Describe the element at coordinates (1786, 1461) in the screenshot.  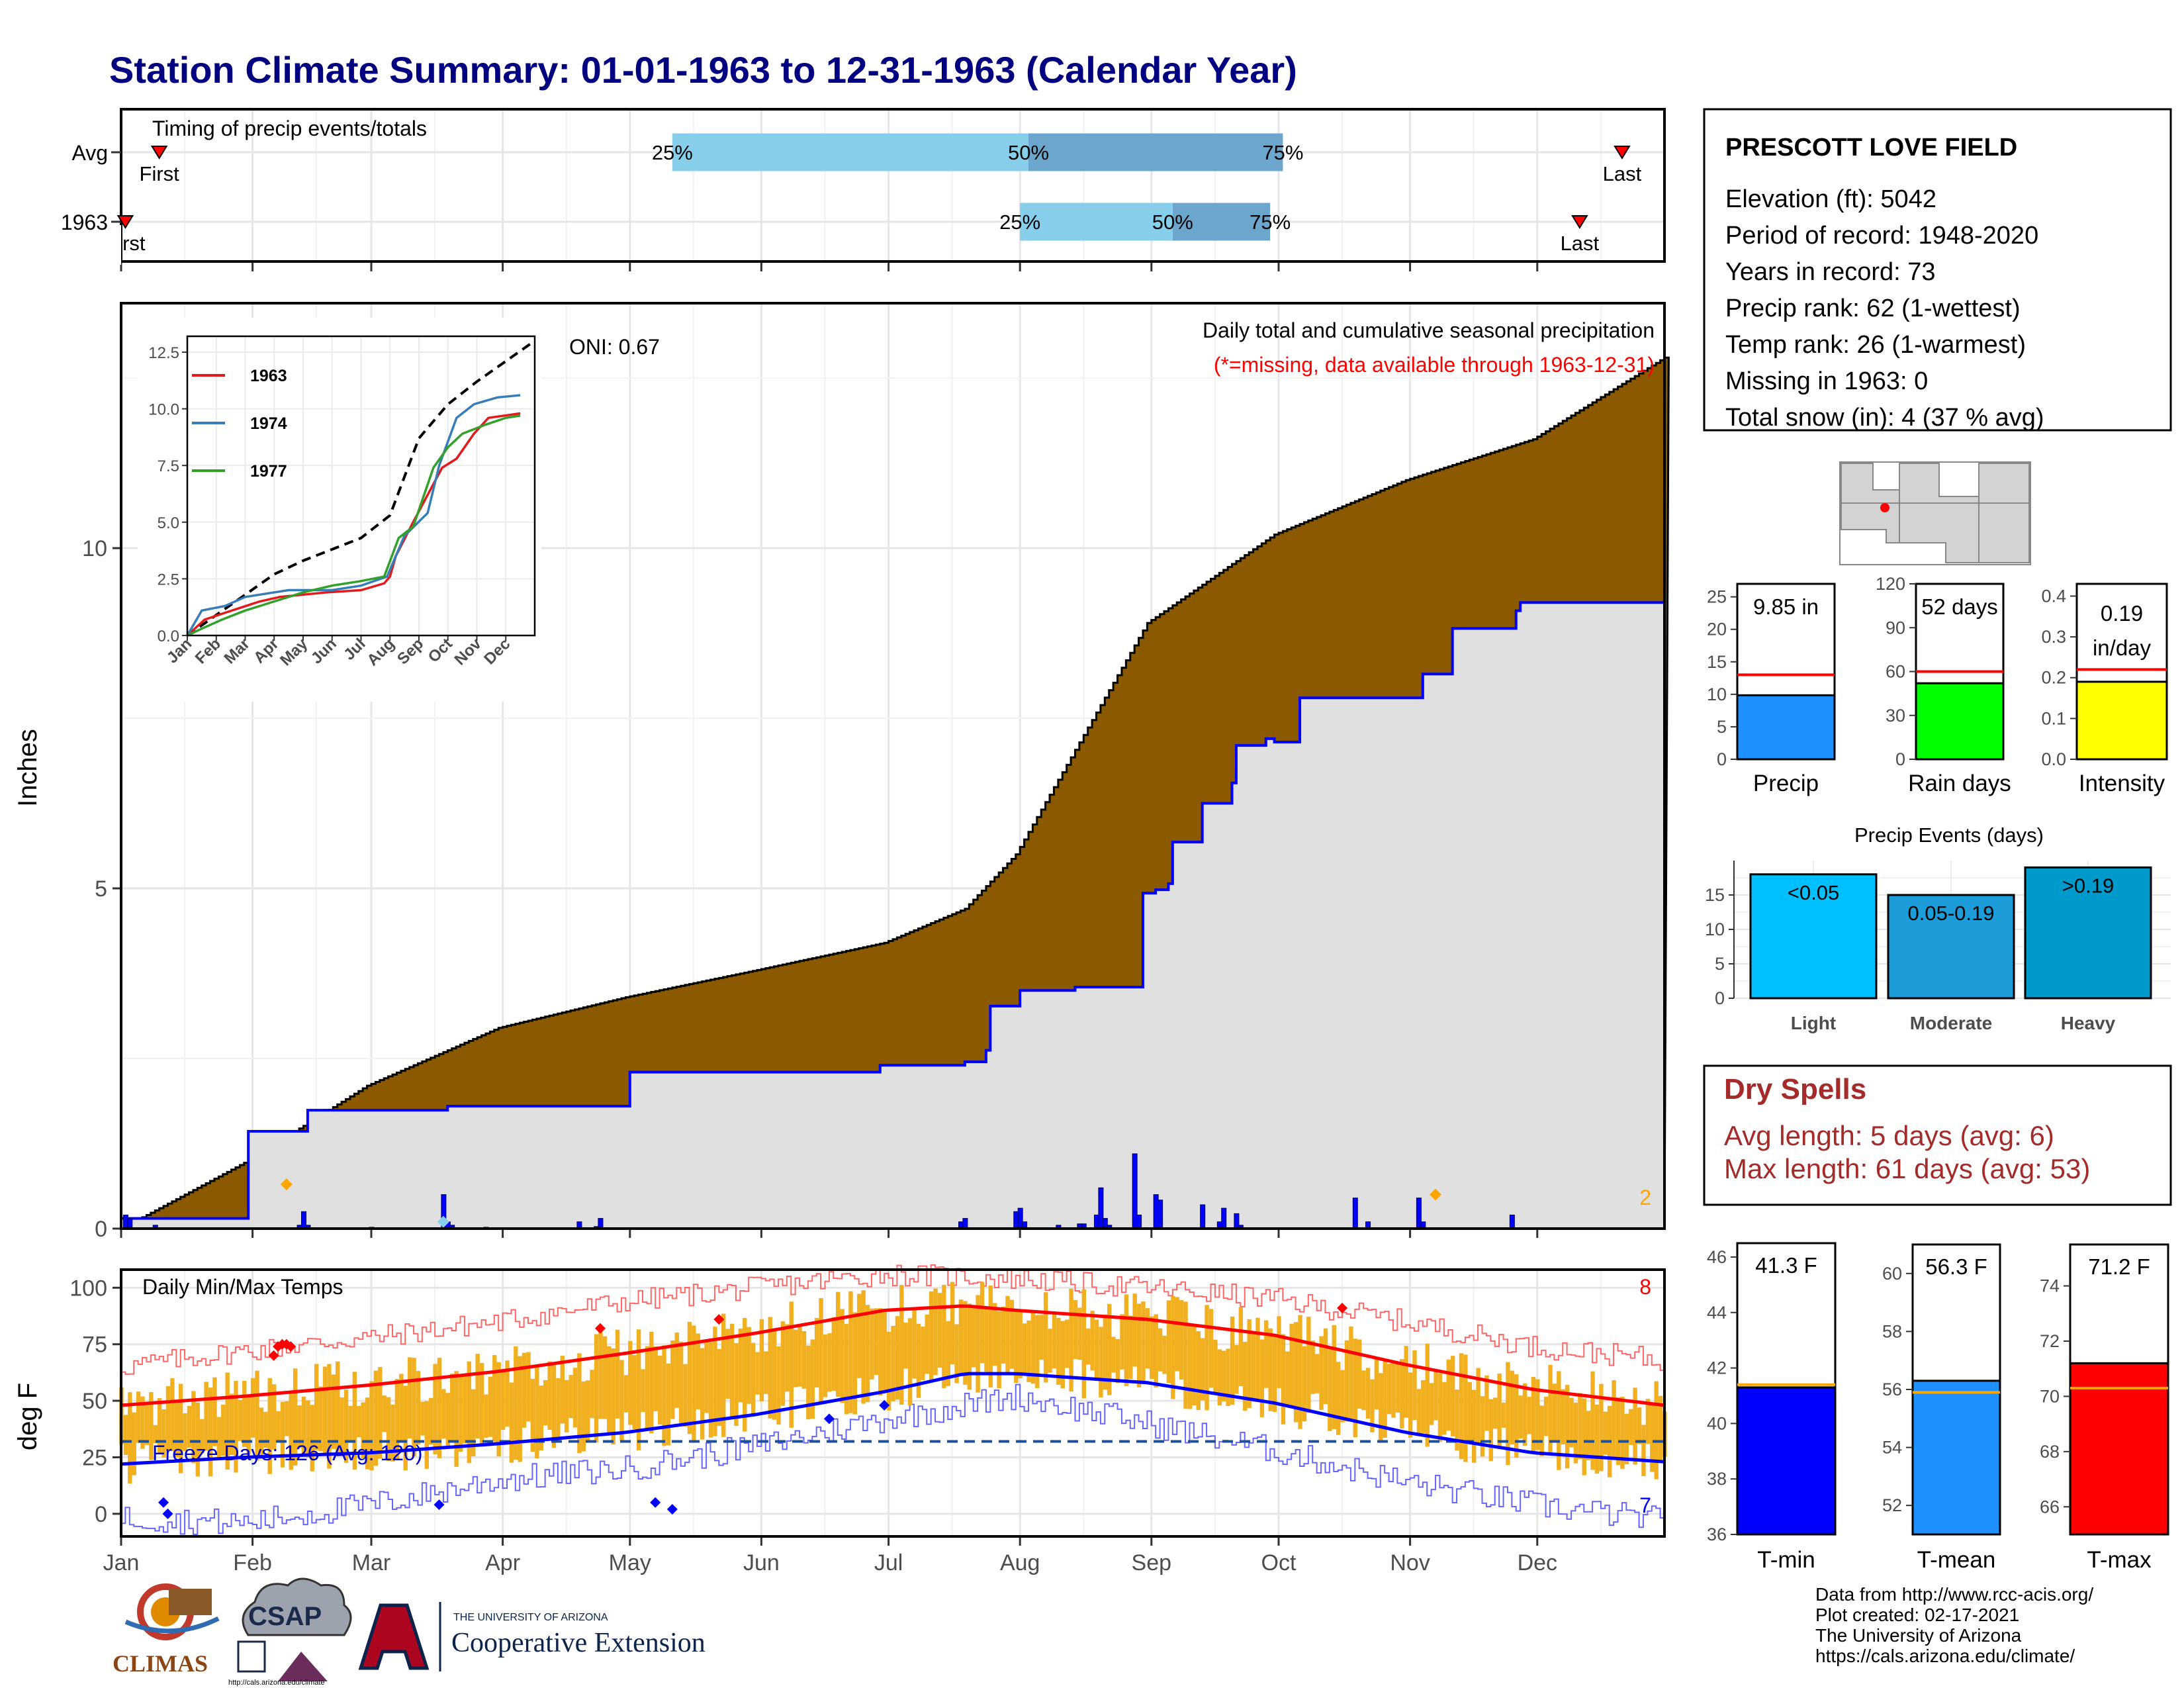
I see `temp-bar-t-min` at that location.